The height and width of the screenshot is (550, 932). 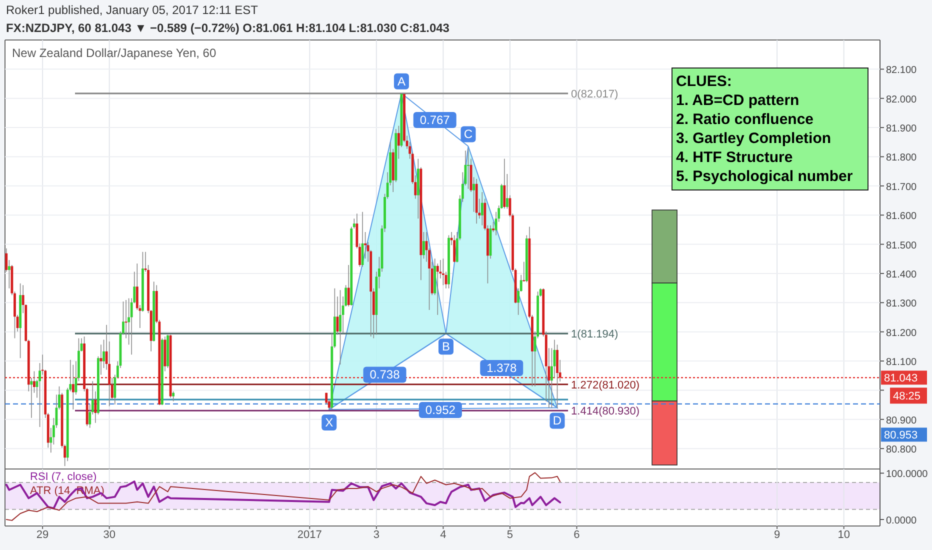 I want to click on y-tick-label: 81.500, so click(x=902, y=246).